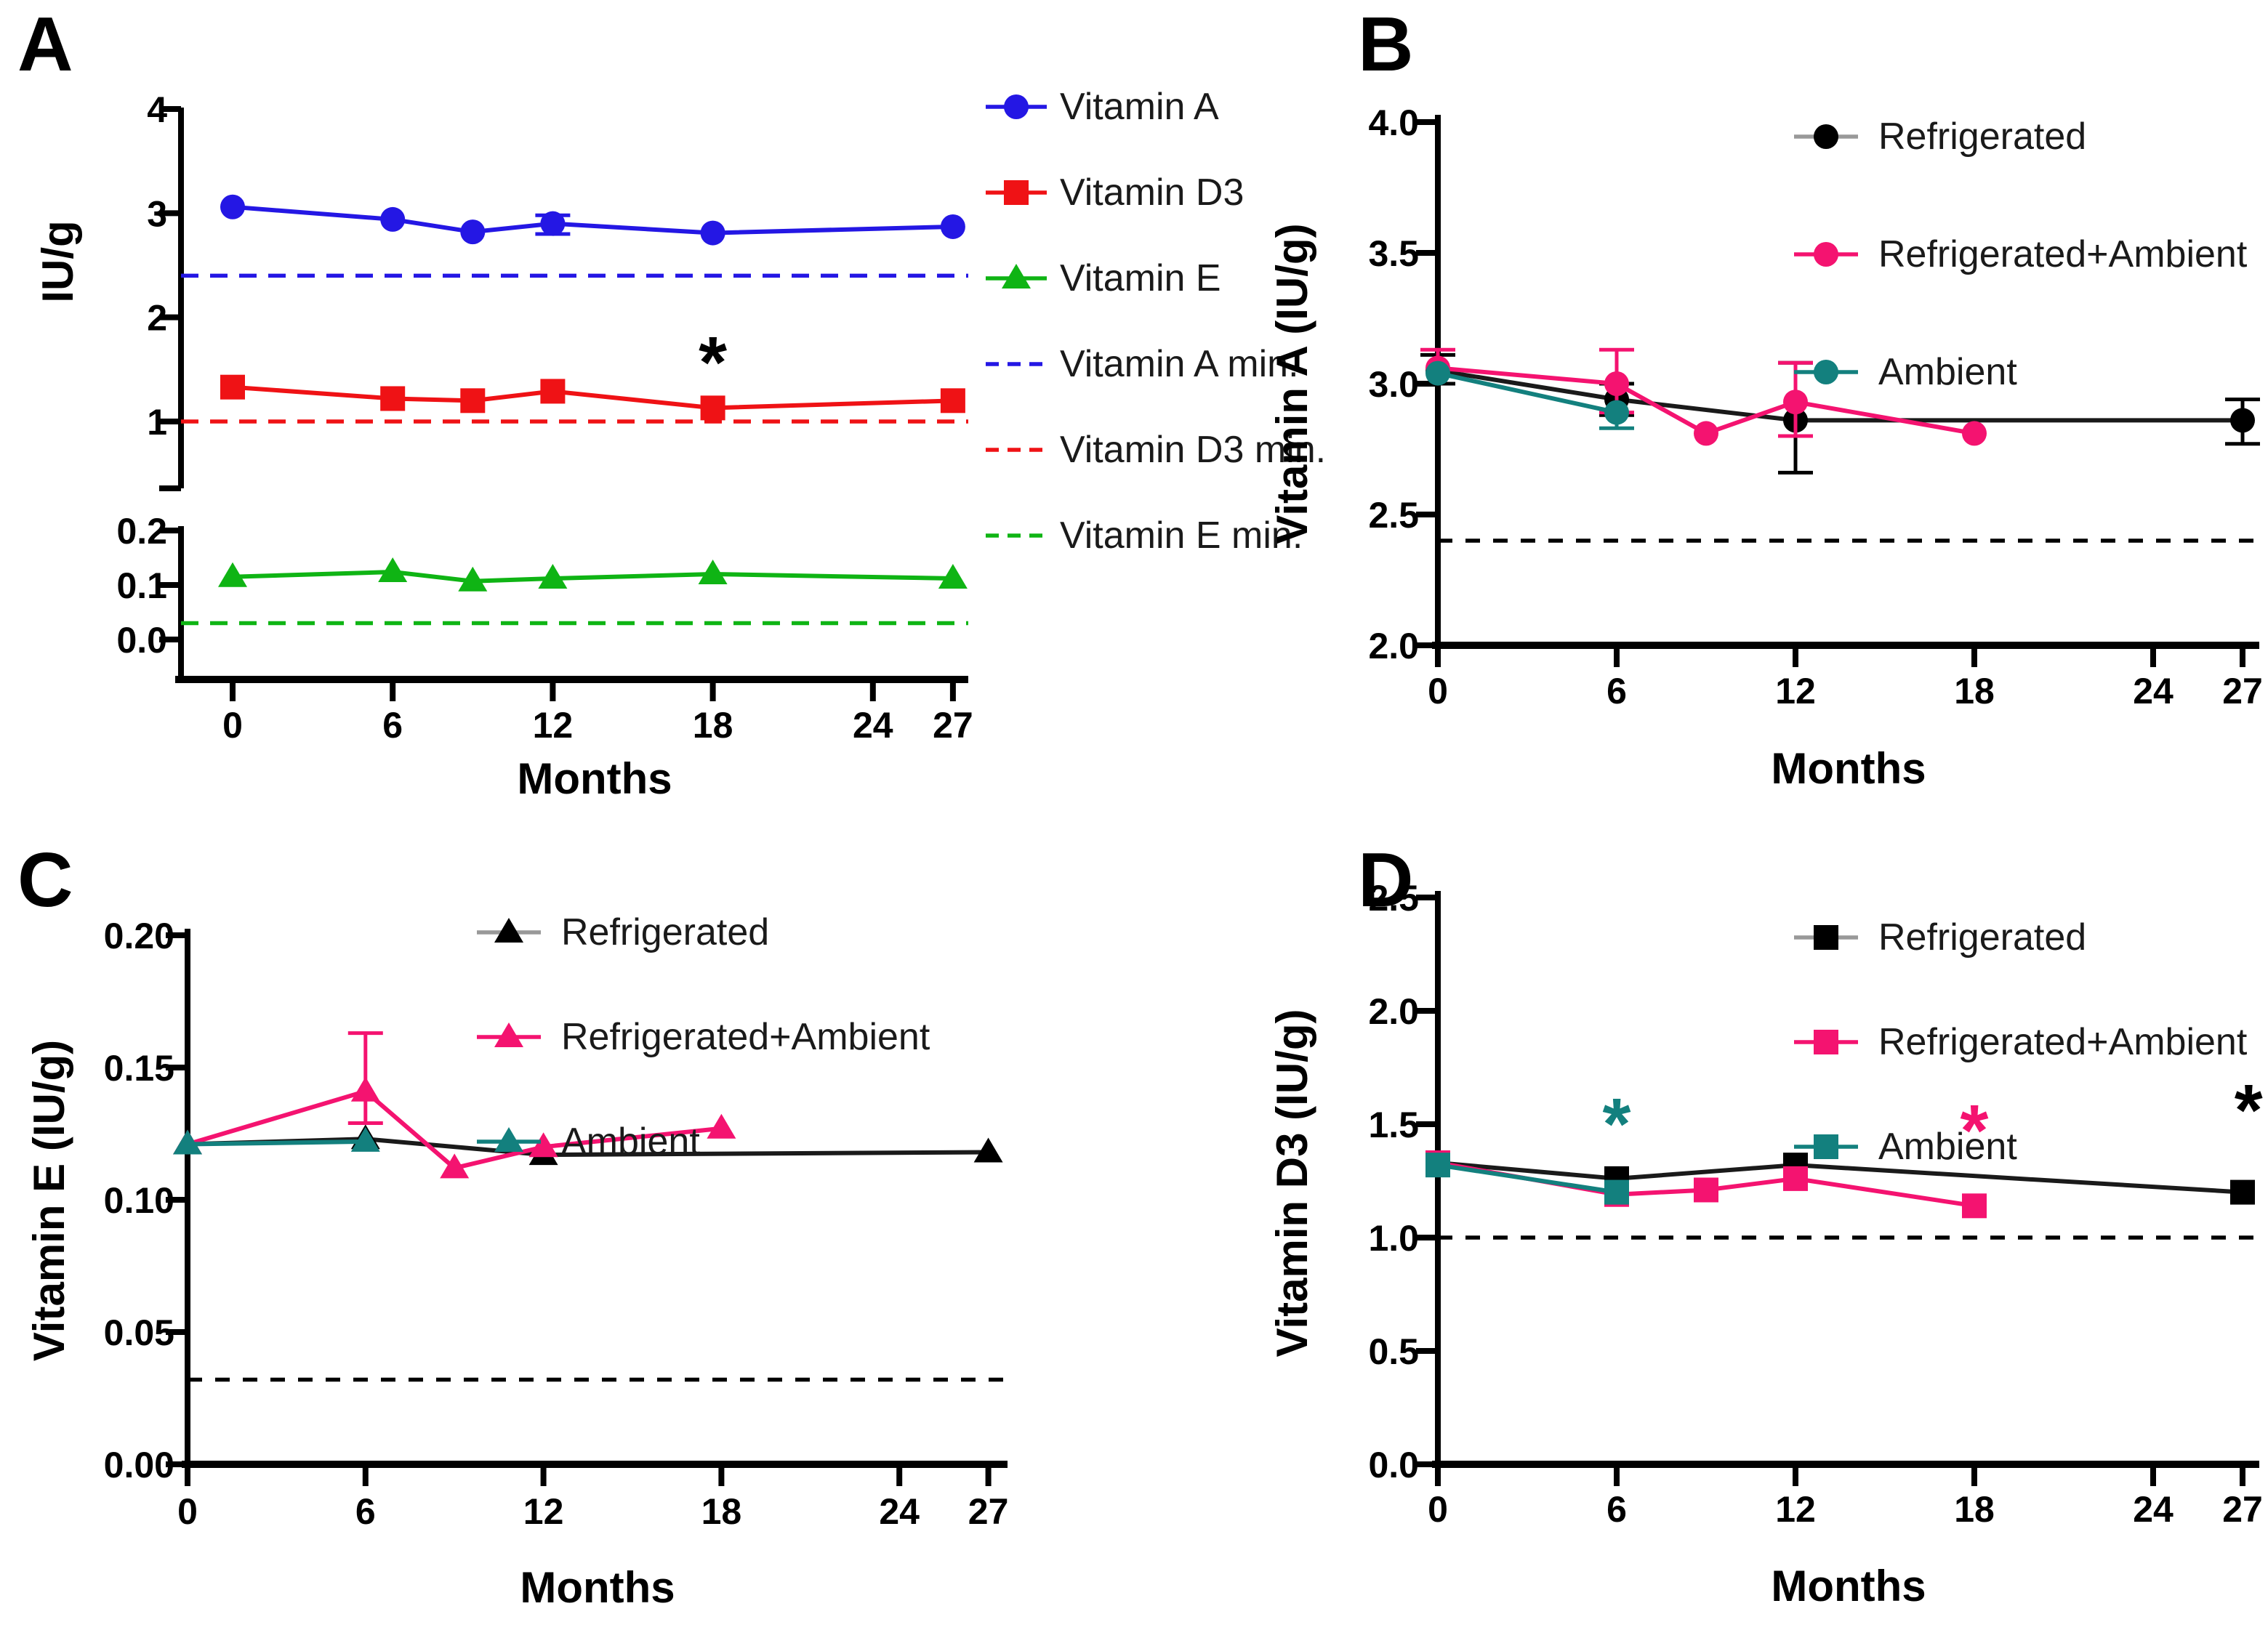  What do you see at coordinates (1292, 1183) in the screenshot?
I see `y-axis-title: Vitamin D3 (IU/g)` at bounding box center [1292, 1183].